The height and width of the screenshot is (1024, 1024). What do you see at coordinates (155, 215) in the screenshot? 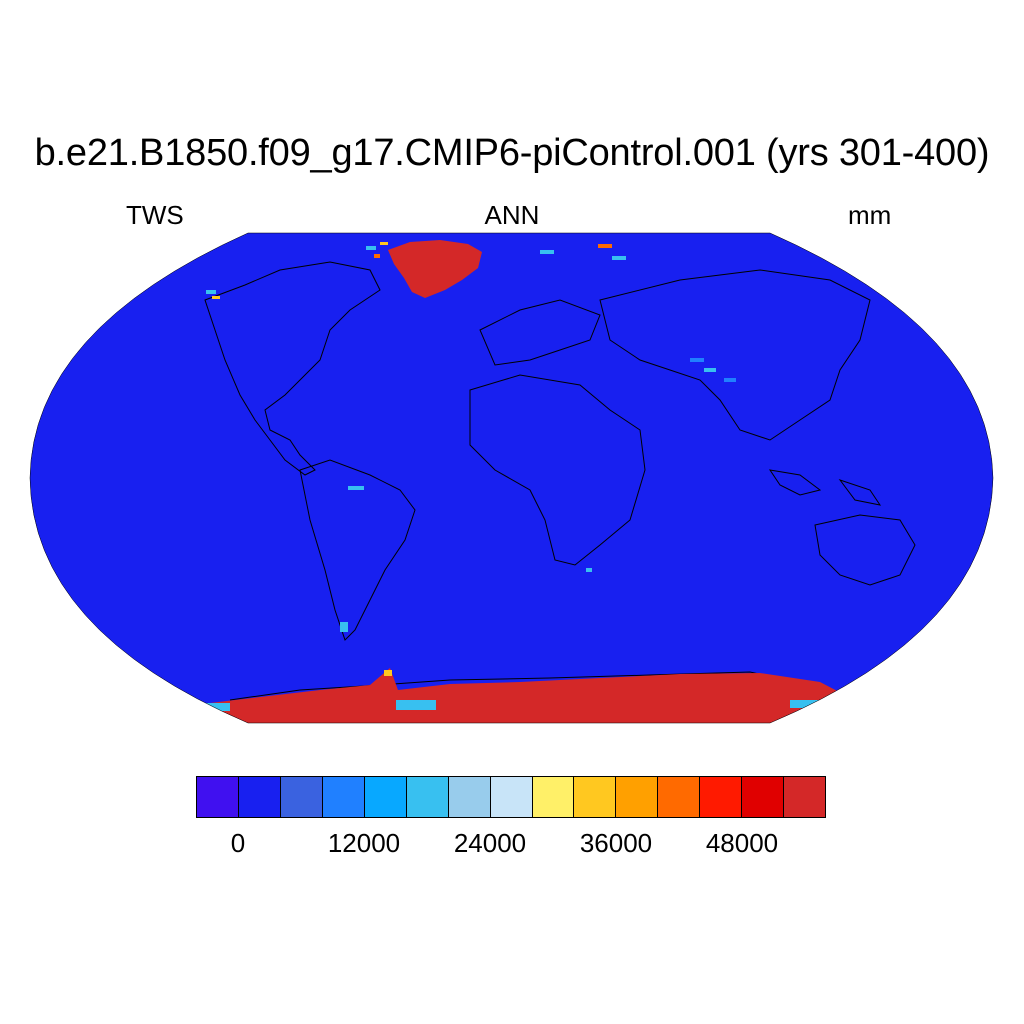
I see `variable-label: TWS` at bounding box center [155, 215].